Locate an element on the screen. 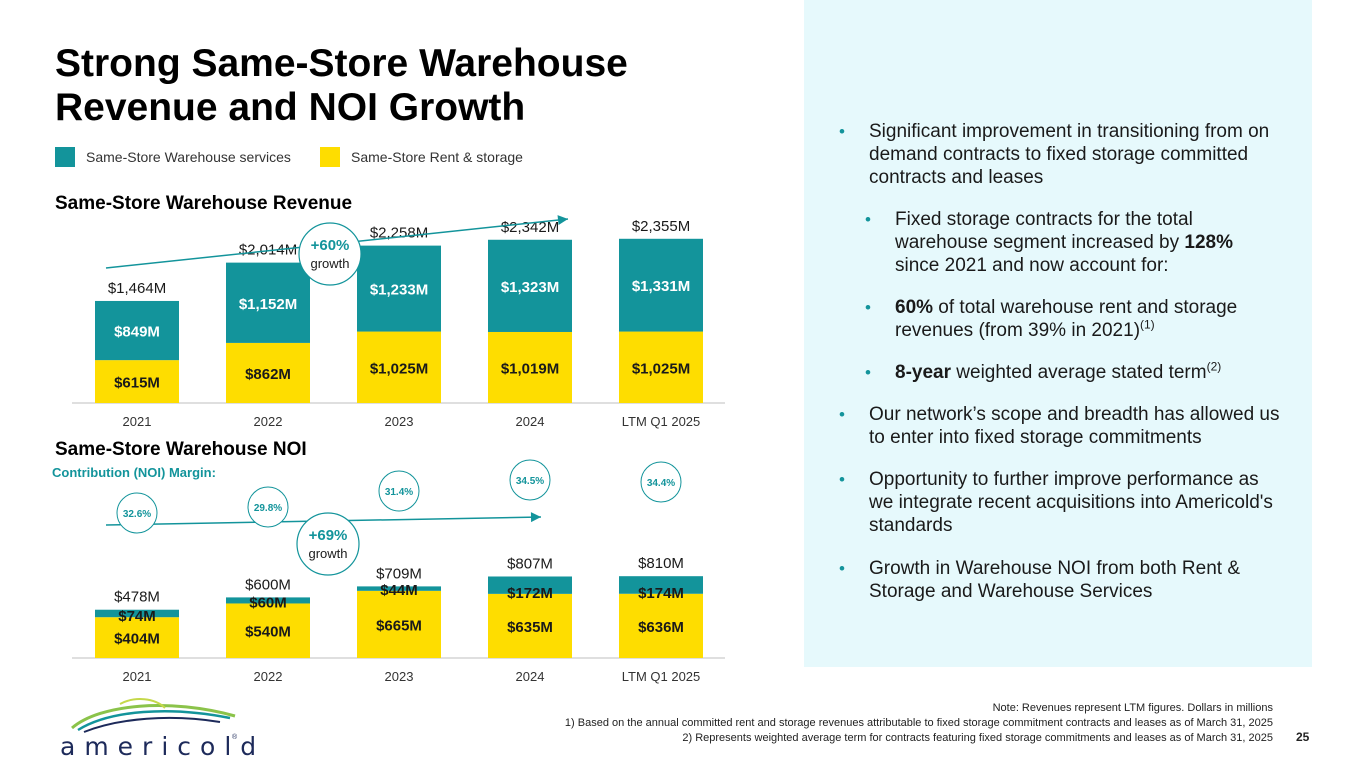 Image resolution: width=1365 pixels, height=768 pixels. legend-services: Same-Store Warehouse services is located at coordinates (173, 157).